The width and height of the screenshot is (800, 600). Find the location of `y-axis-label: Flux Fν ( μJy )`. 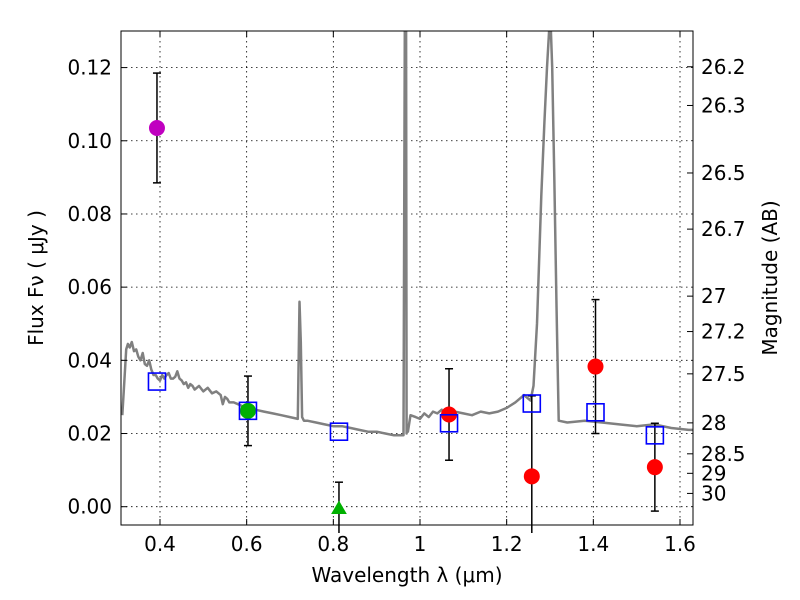

y-axis-label: Flux Fν ( μJy ) is located at coordinates (36, 278).